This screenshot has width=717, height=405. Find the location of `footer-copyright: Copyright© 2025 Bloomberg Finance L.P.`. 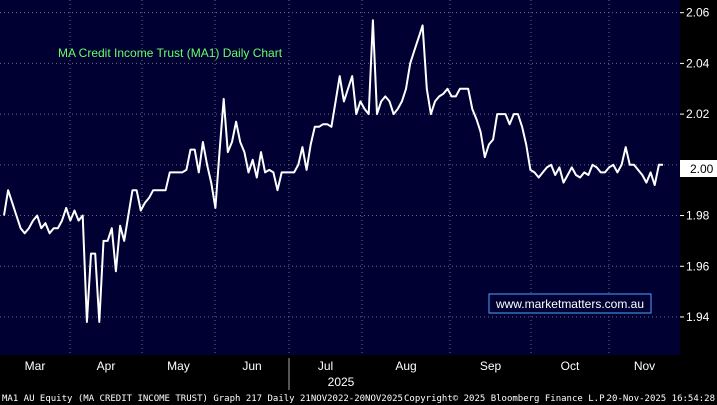

footer-copyright: Copyright© 2025 Bloomberg Finance L.P. is located at coordinates (507, 399).